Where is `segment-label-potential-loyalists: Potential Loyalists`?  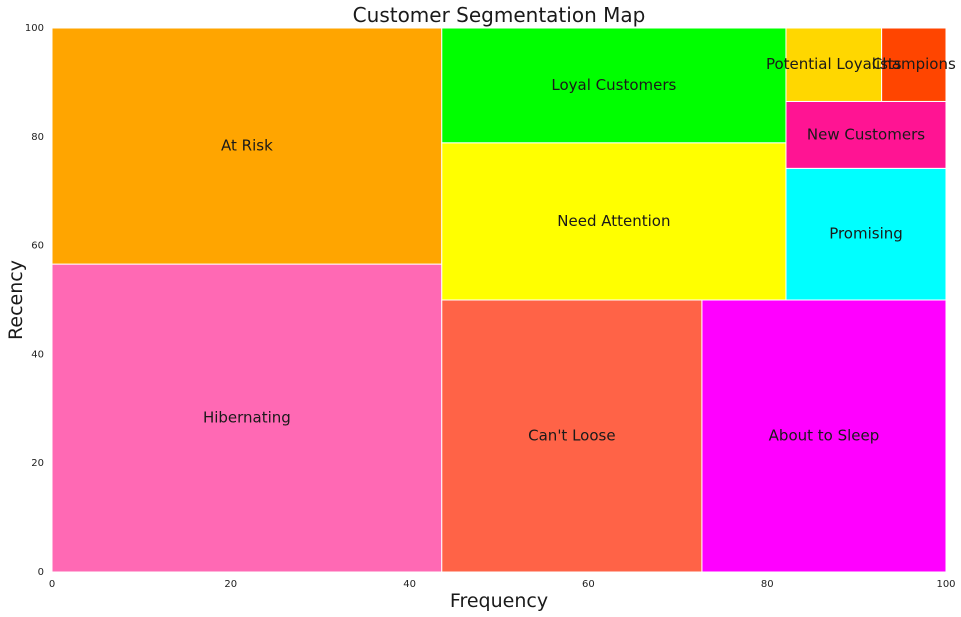
segment-label-potential-loyalists: Potential Loyalists is located at coordinates (834, 64).